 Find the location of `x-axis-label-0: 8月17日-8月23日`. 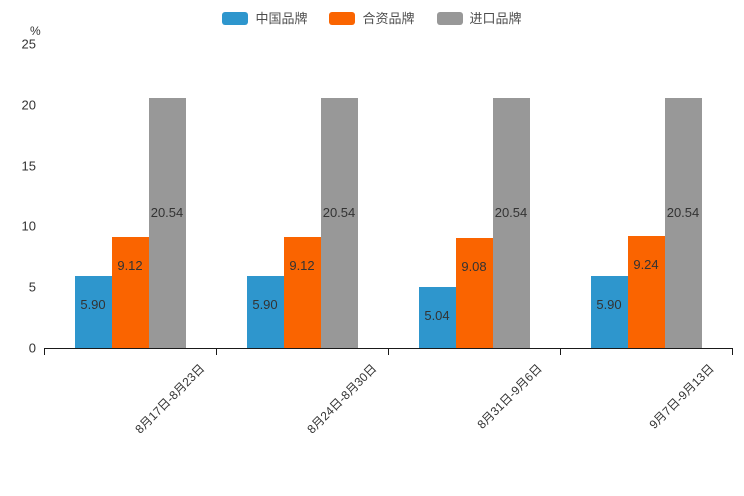

x-axis-label-0: 8月17日-8月23日 is located at coordinates (170, 399).